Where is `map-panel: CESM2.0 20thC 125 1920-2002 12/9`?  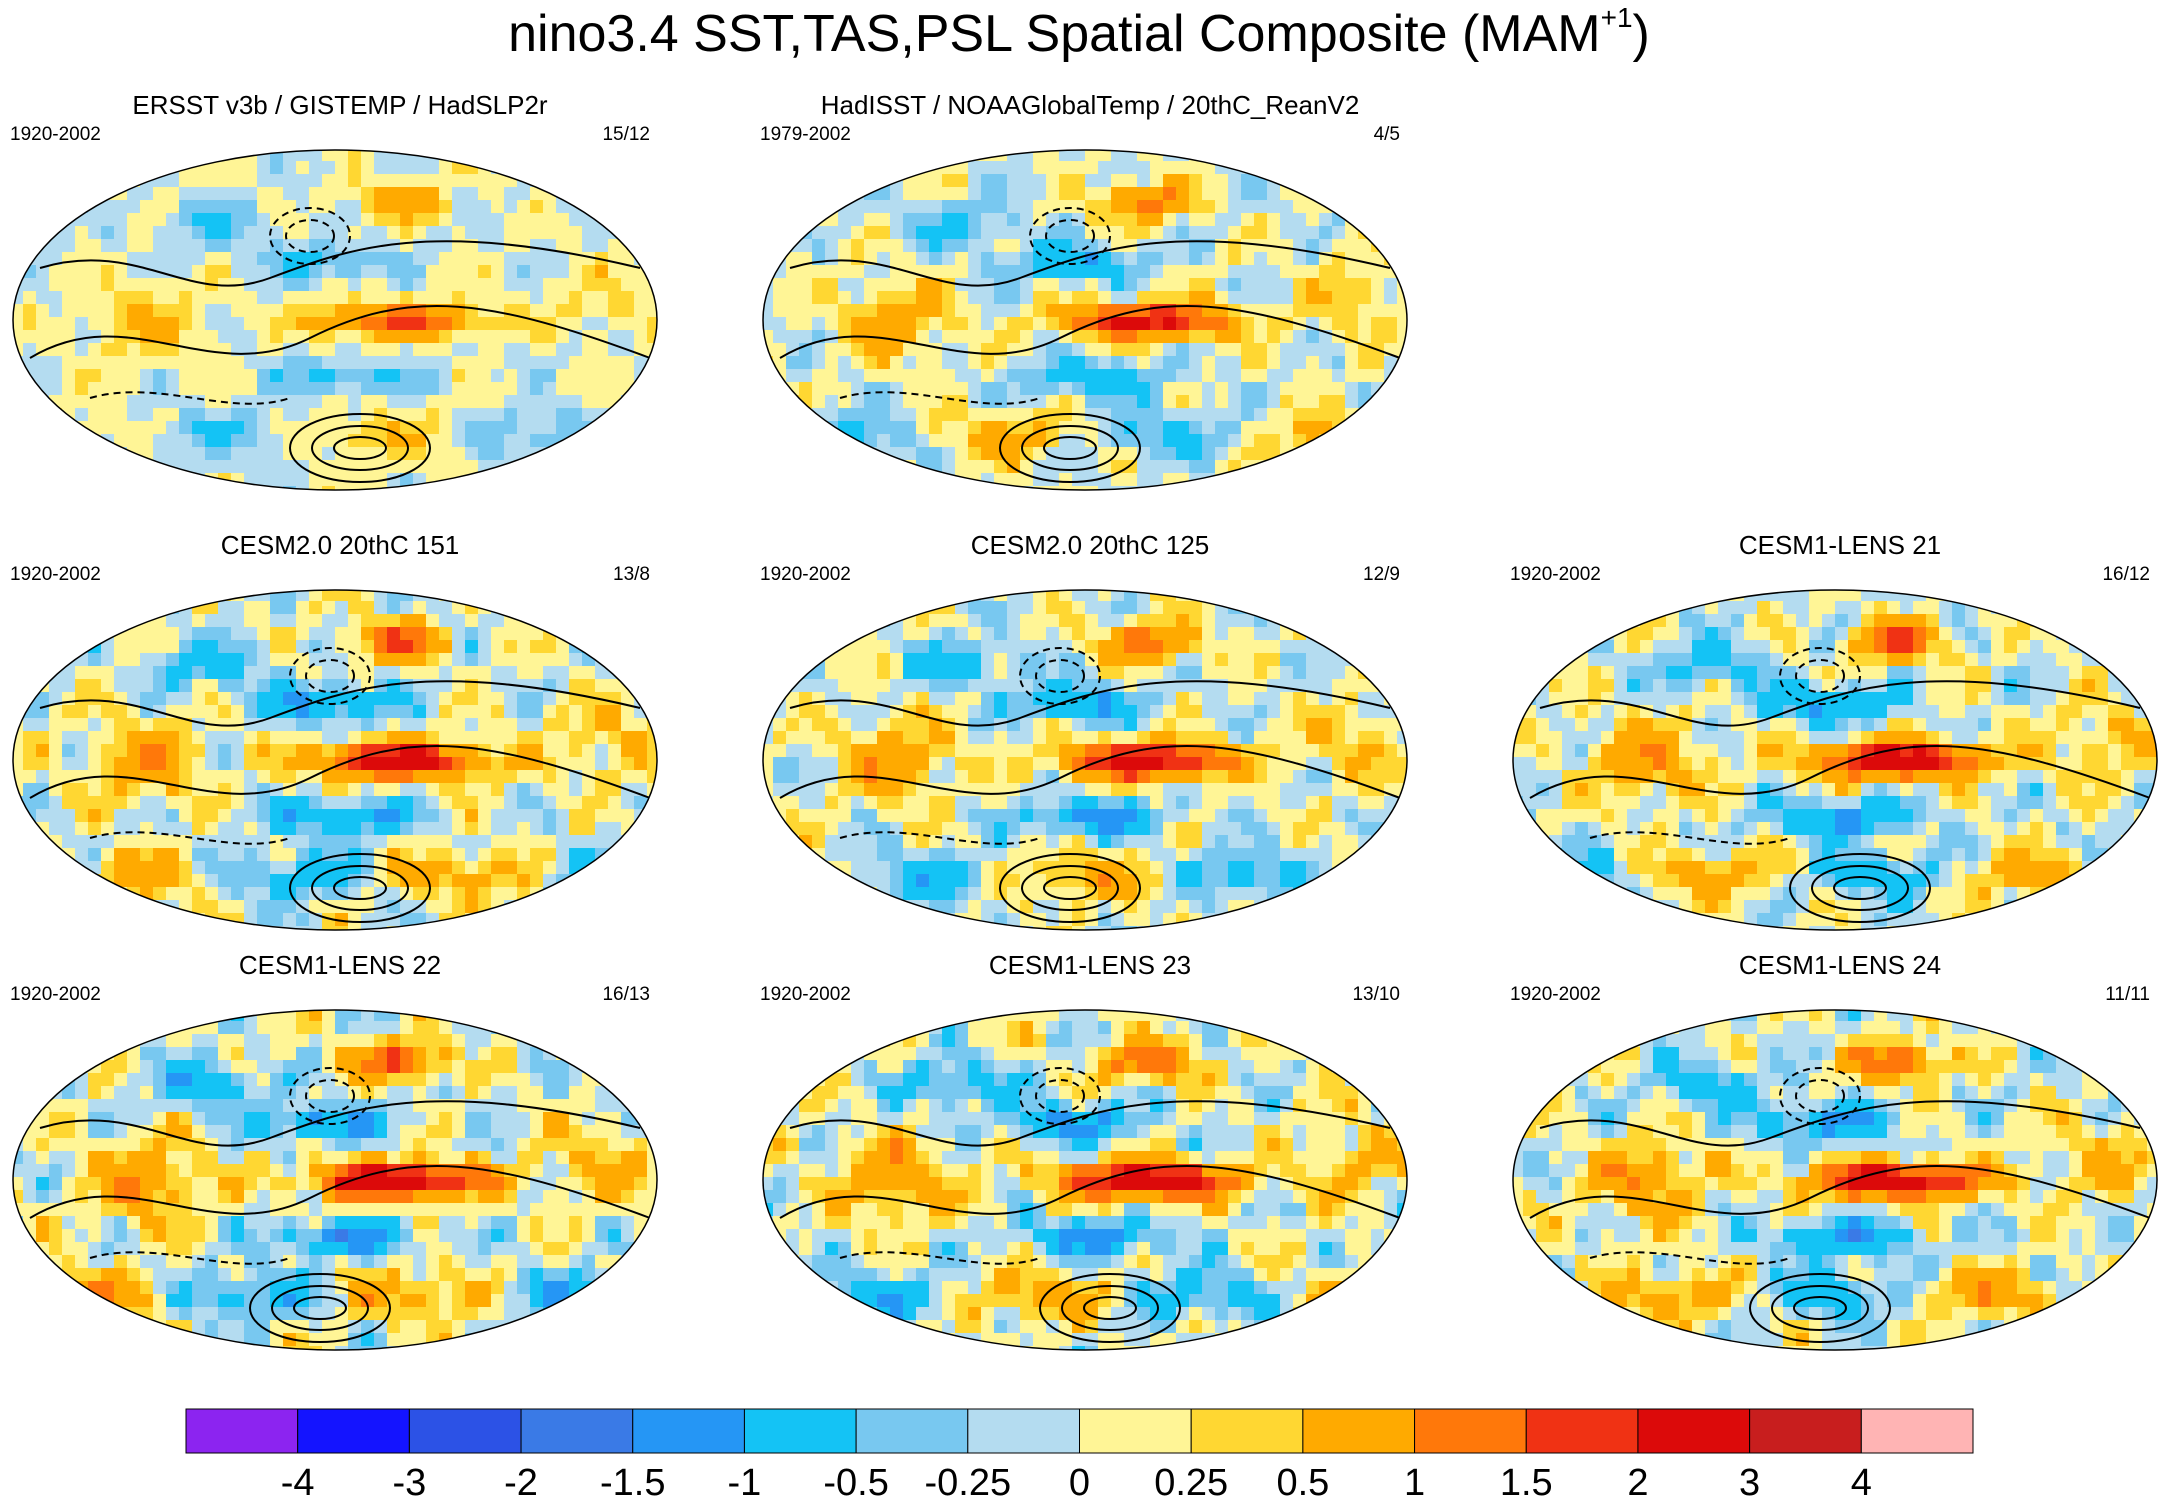
map-panel: CESM2.0 20thC 125 1920-2002 12/9 is located at coordinates (1090, 735).